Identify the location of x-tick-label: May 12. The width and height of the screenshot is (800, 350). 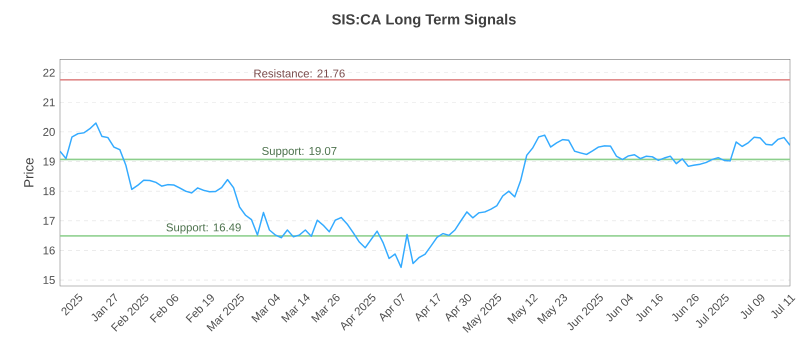
(522, 309).